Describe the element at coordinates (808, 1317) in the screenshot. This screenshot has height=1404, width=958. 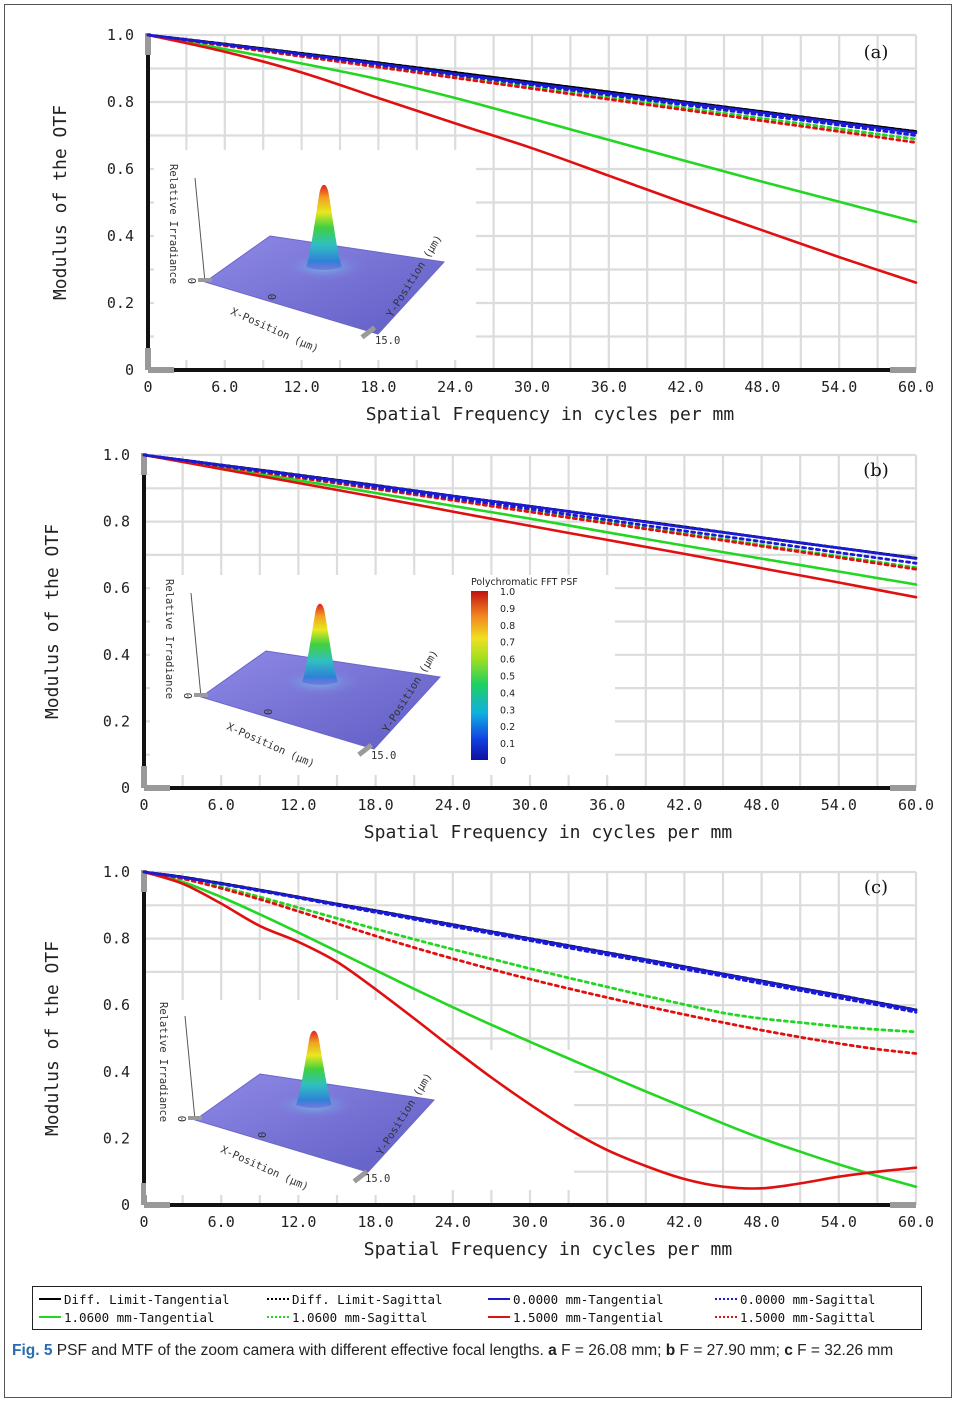
I see `legend-label: 1.5000 mm-Sagittal` at that location.